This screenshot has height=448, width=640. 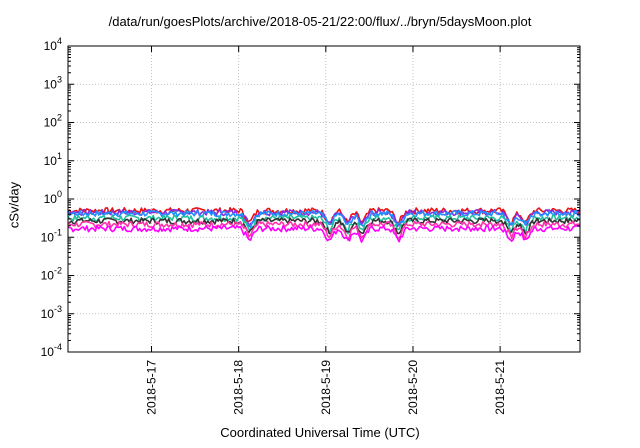 I want to click on x-tick-label: 2018-5-20, so click(x=413, y=387).